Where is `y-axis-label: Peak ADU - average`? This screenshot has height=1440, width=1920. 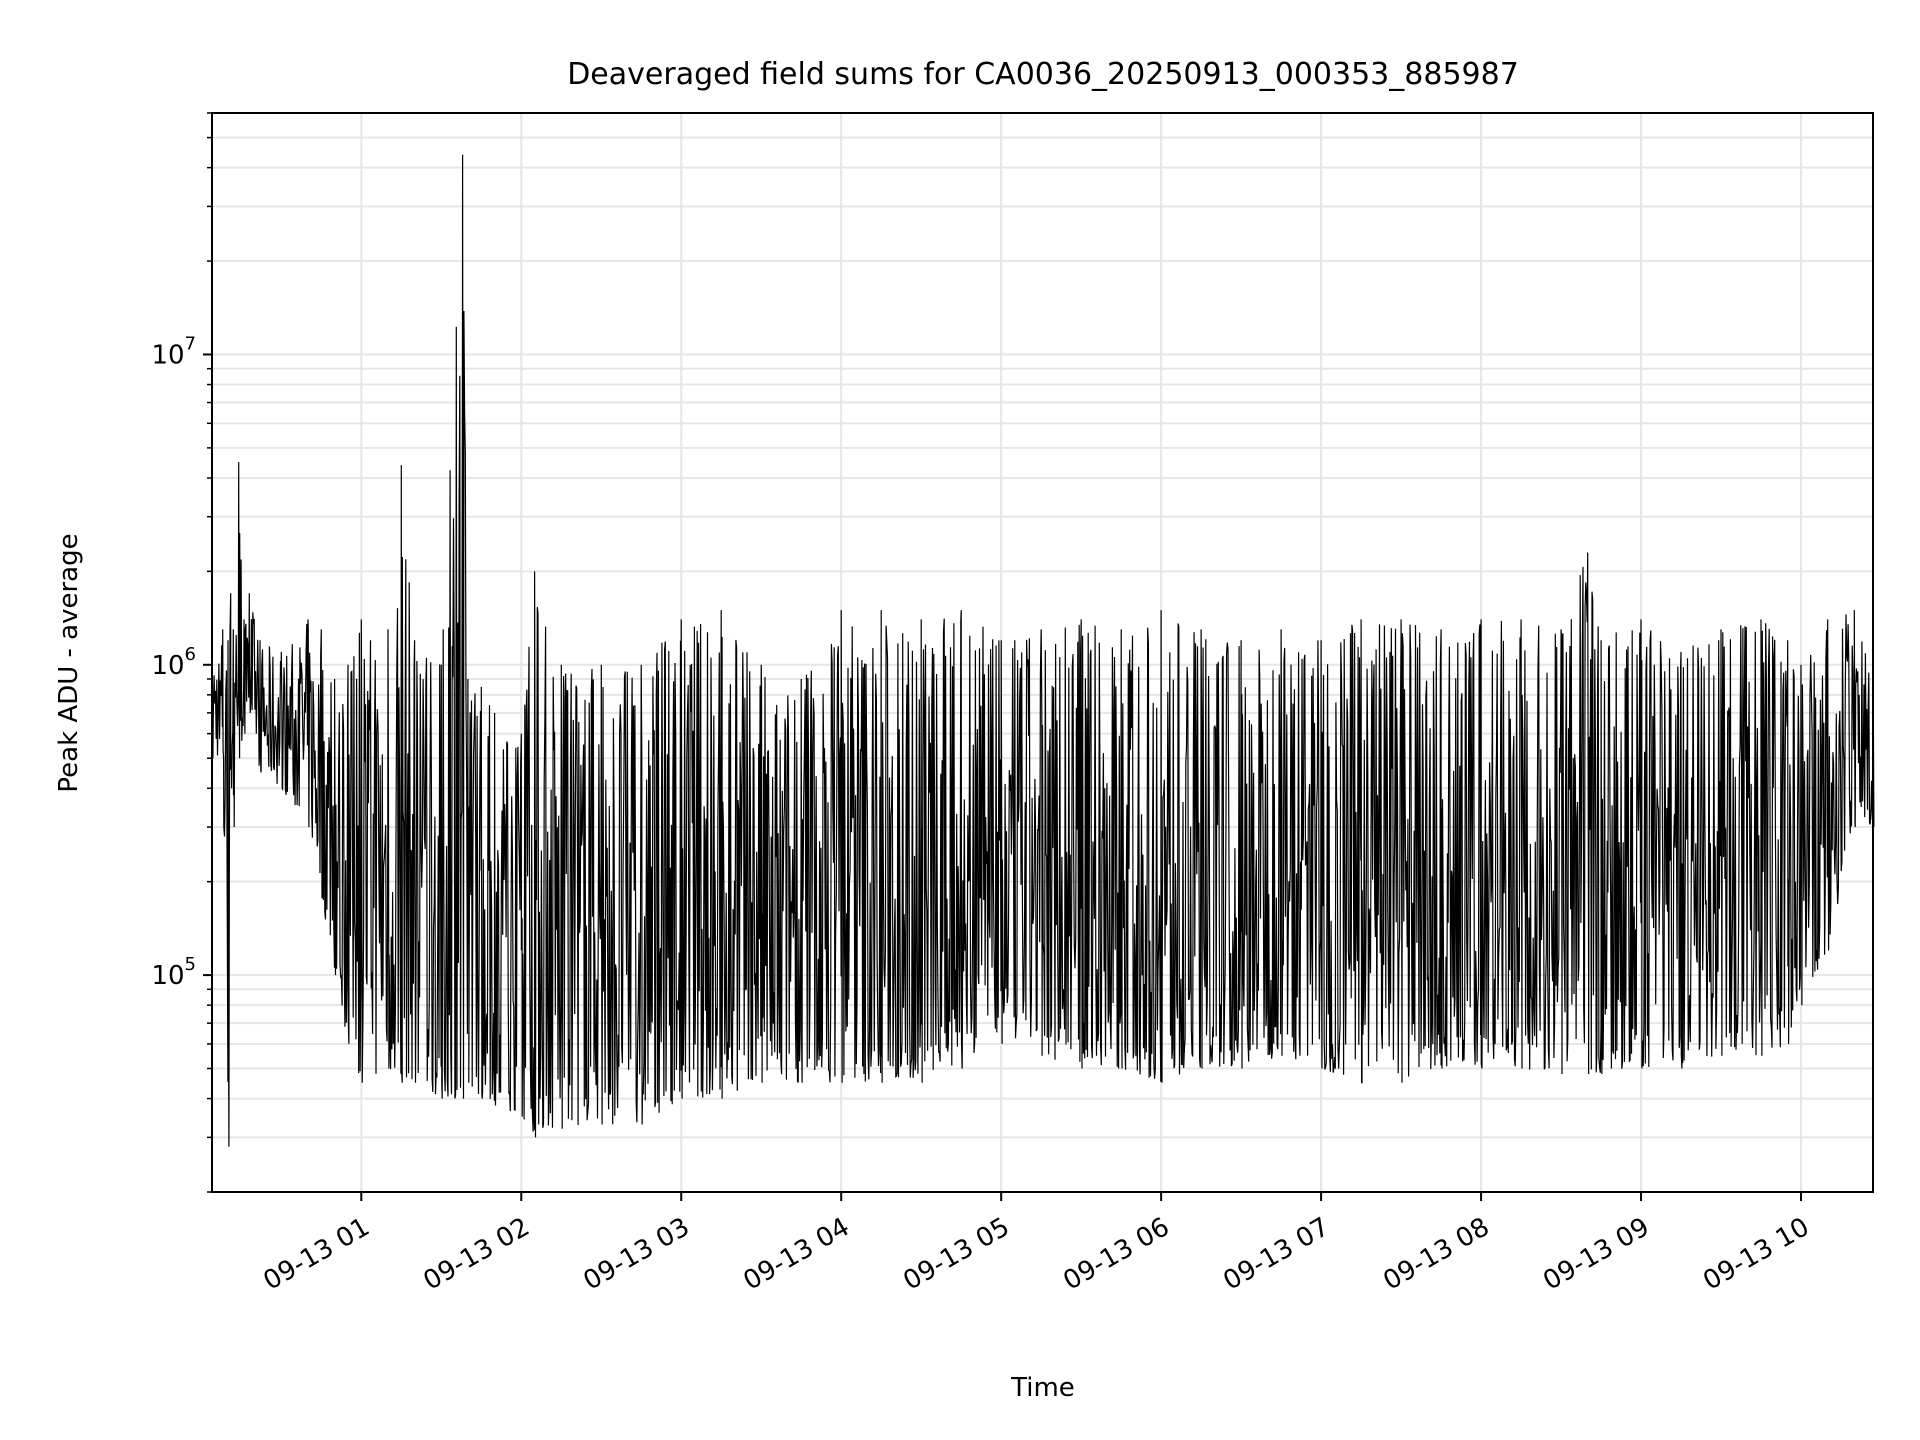
y-axis-label: Peak ADU - average is located at coordinates (69, 662).